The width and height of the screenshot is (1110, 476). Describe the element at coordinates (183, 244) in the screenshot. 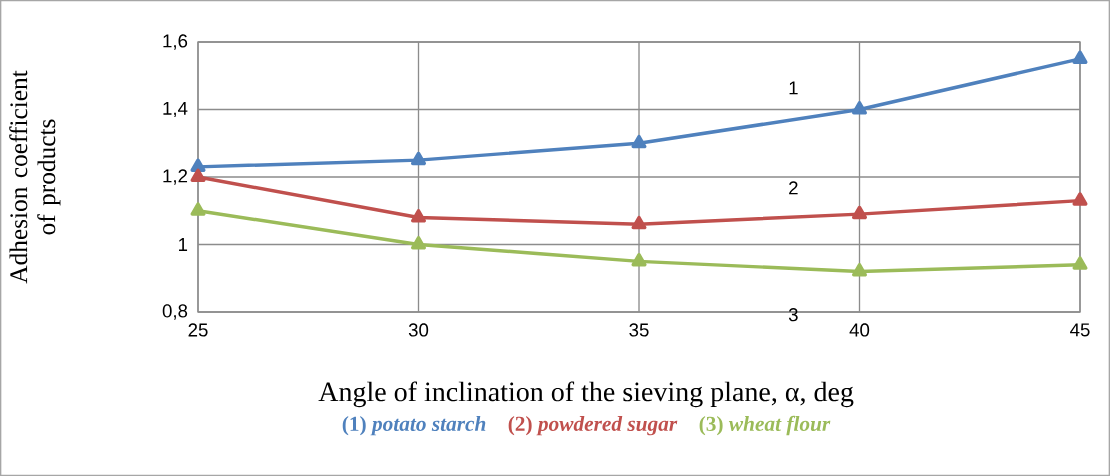

I see `y-tick-label: 1` at that location.